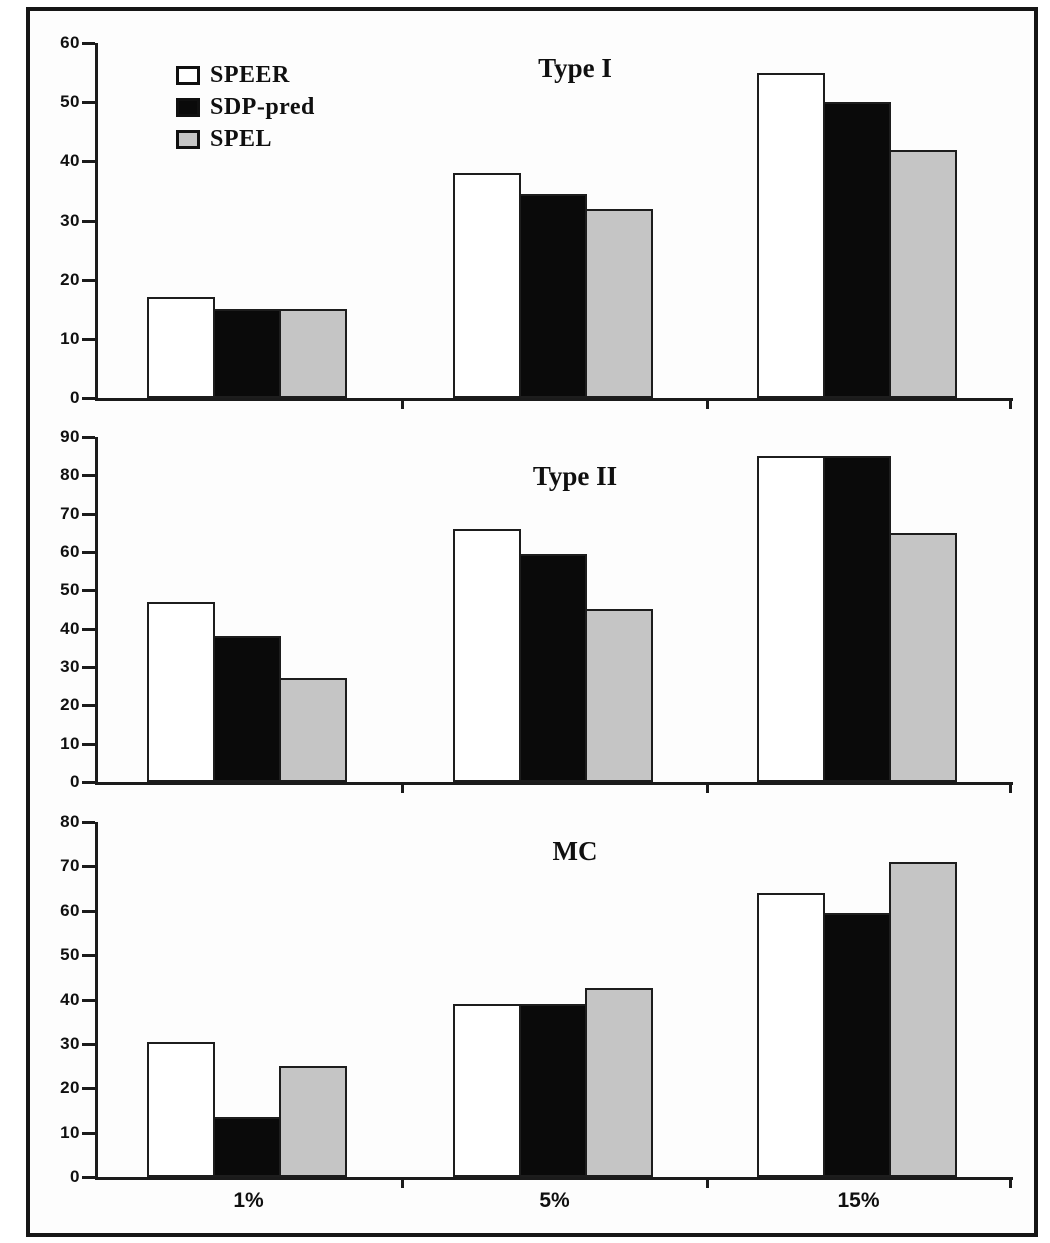 The image size is (1050, 1243). Describe the element at coordinates (241, 139) in the screenshot. I see `legend-label-spel: SPEL` at that location.